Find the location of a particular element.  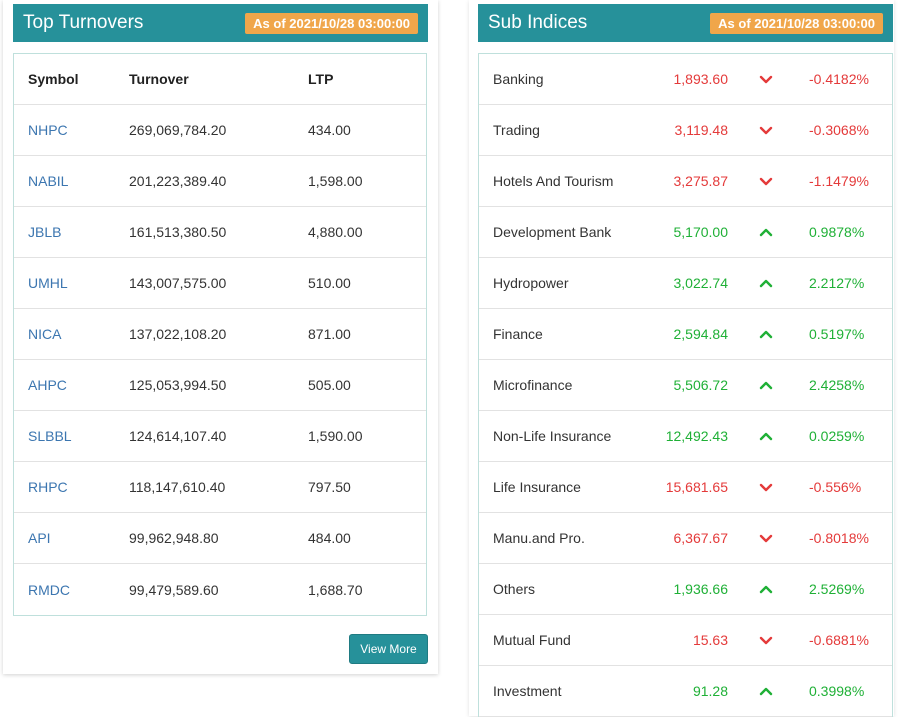

sub-index-value: 2,594.84 is located at coordinates (701, 334).